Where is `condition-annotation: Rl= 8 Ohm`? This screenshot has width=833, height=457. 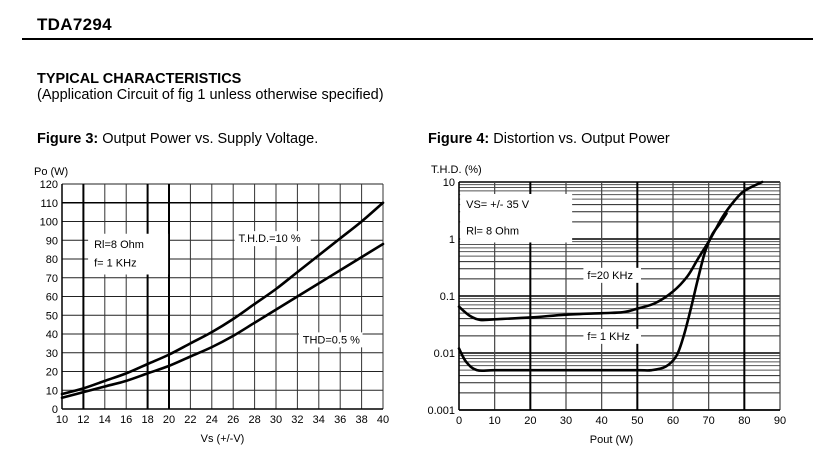
condition-annotation: Rl= 8 Ohm is located at coordinates (492, 231).